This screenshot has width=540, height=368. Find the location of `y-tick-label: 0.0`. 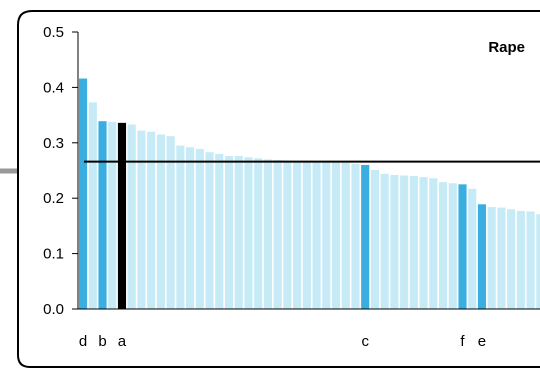

y-tick-label: 0.0 is located at coordinates (53, 309).